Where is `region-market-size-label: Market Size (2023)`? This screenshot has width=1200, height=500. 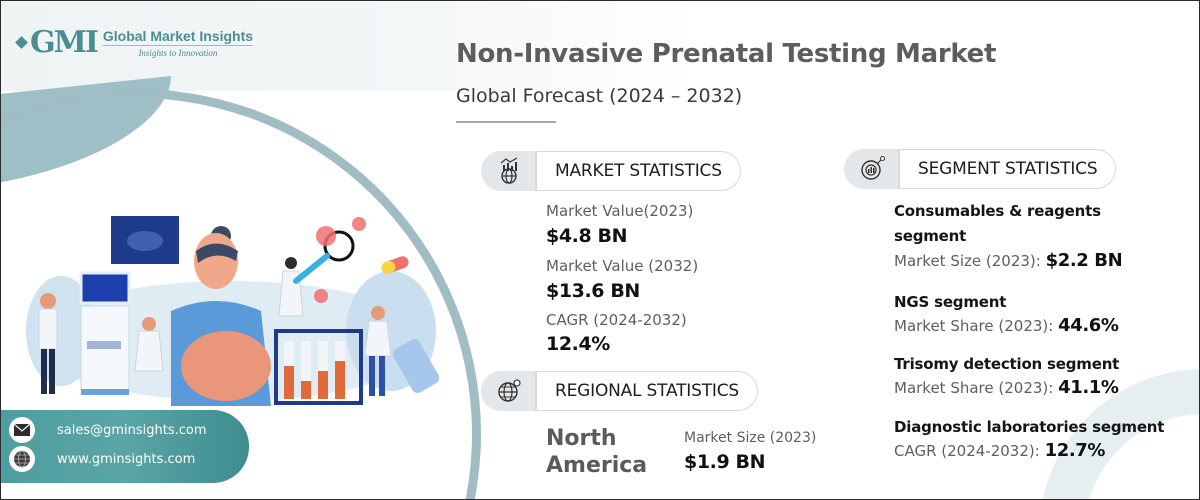 region-market-size-label: Market Size (2023) is located at coordinates (750, 438).